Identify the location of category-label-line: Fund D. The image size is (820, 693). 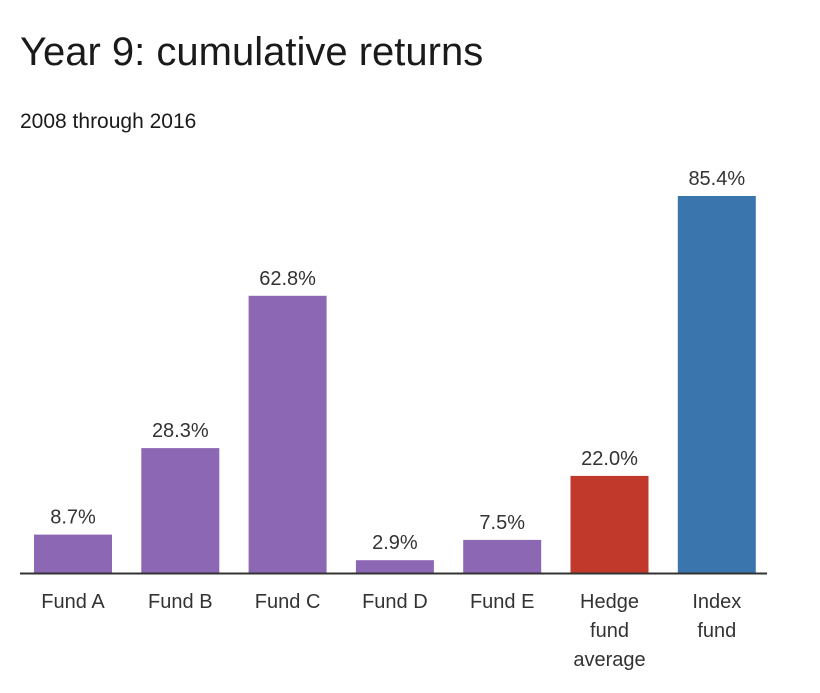
(395, 602).